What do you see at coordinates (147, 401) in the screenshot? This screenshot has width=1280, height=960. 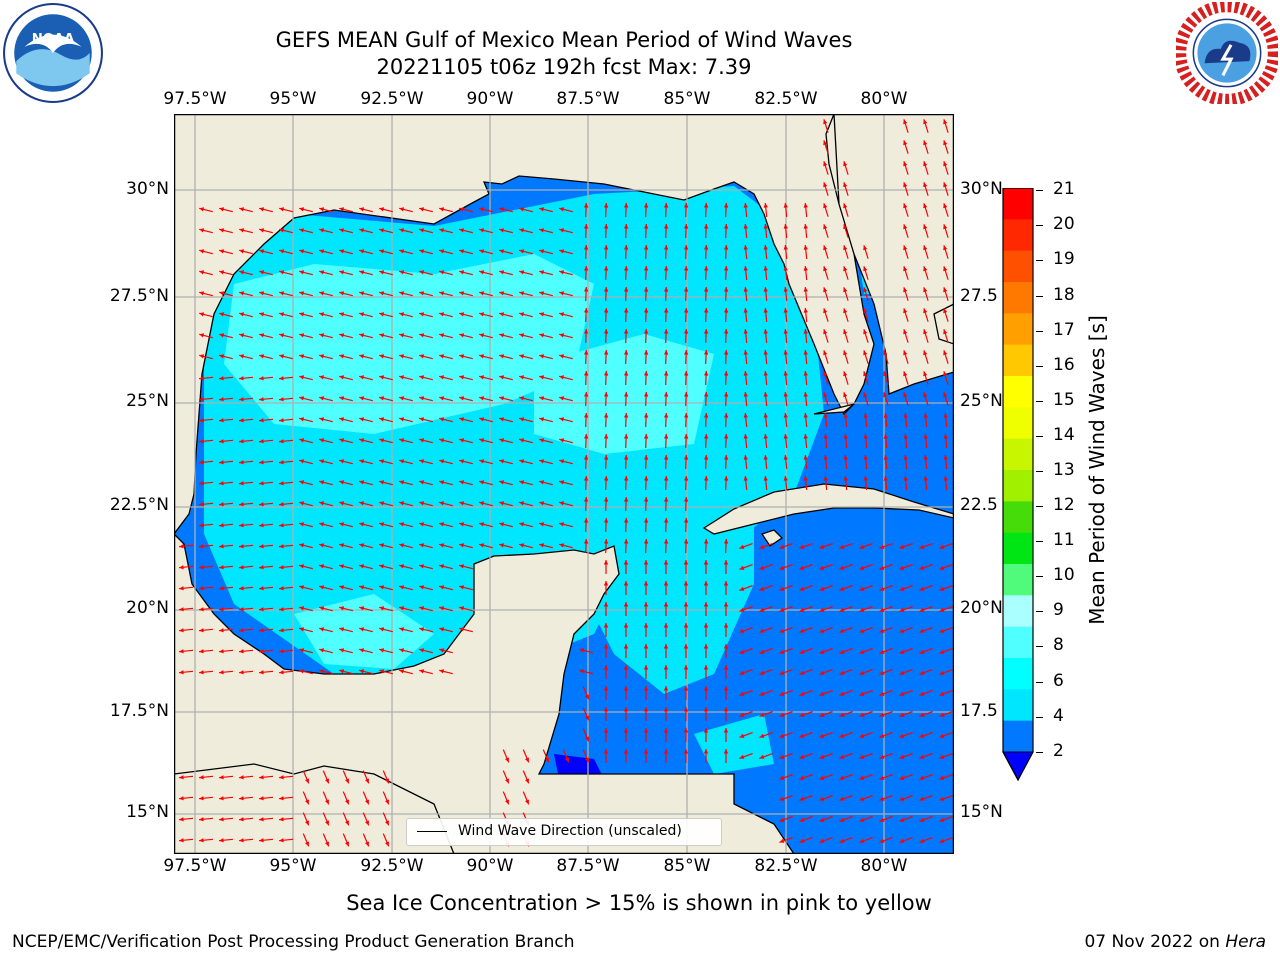 I see `lat-tick-left: 25°N` at bounding box center [147, 401].